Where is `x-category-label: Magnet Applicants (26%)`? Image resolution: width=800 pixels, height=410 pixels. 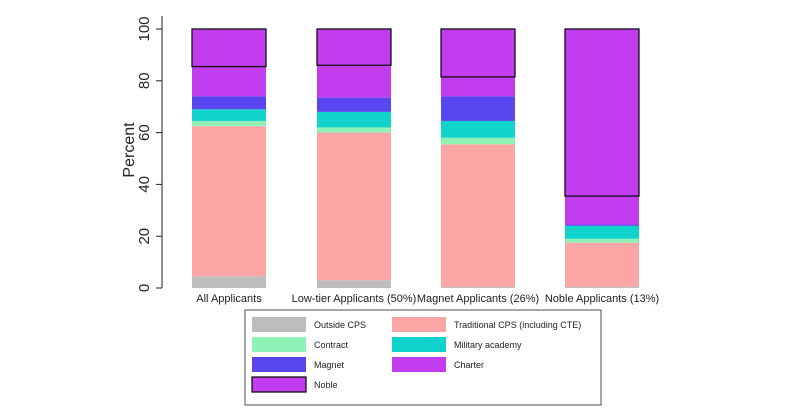
x-category-label: Magnet Applicants (26%) is located at coordinates (478, 299).